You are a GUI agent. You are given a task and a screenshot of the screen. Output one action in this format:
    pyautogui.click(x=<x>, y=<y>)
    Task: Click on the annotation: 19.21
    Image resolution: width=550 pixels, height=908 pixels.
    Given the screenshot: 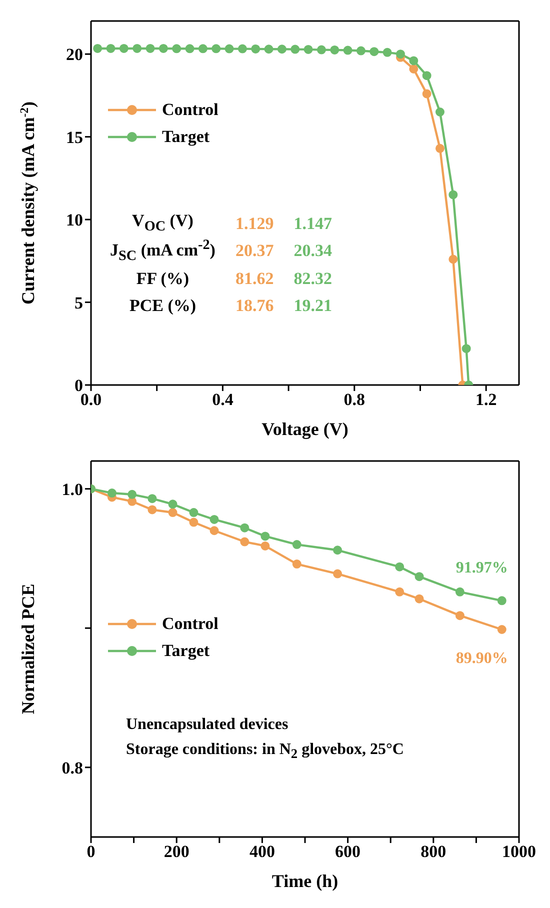 What is the action you would take?
    pyautogui.click(x=312, y=305)
    